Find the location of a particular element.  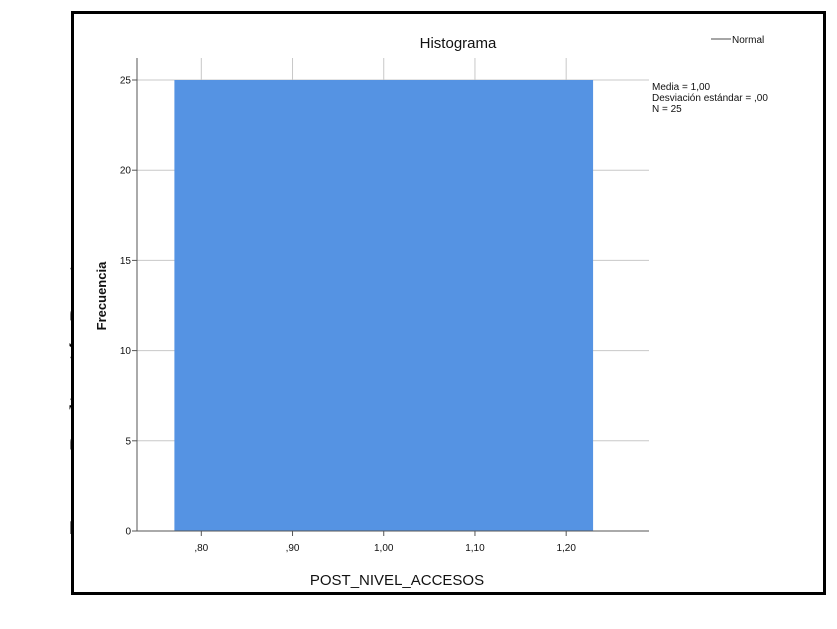

stat-std-dev: Desviación estándar = ,00 is located at coordinates (710, 98).